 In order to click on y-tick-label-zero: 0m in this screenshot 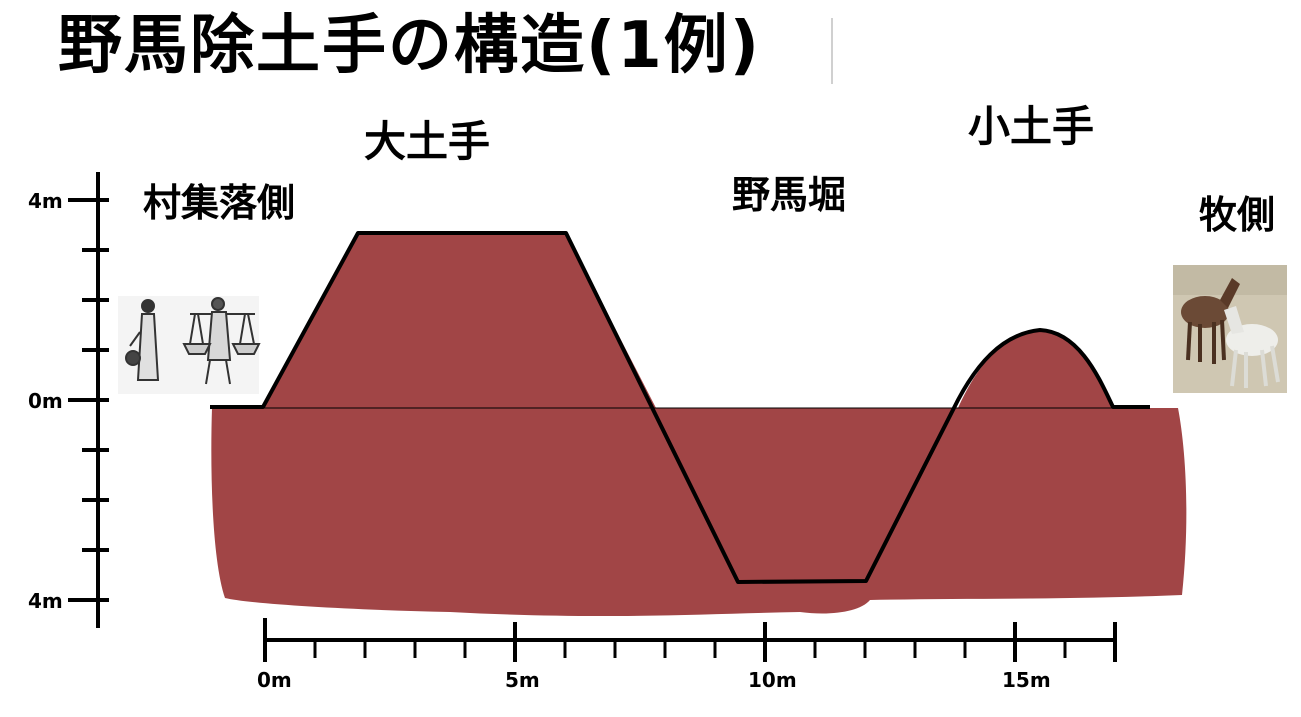, I will do `click(45, 401)`.